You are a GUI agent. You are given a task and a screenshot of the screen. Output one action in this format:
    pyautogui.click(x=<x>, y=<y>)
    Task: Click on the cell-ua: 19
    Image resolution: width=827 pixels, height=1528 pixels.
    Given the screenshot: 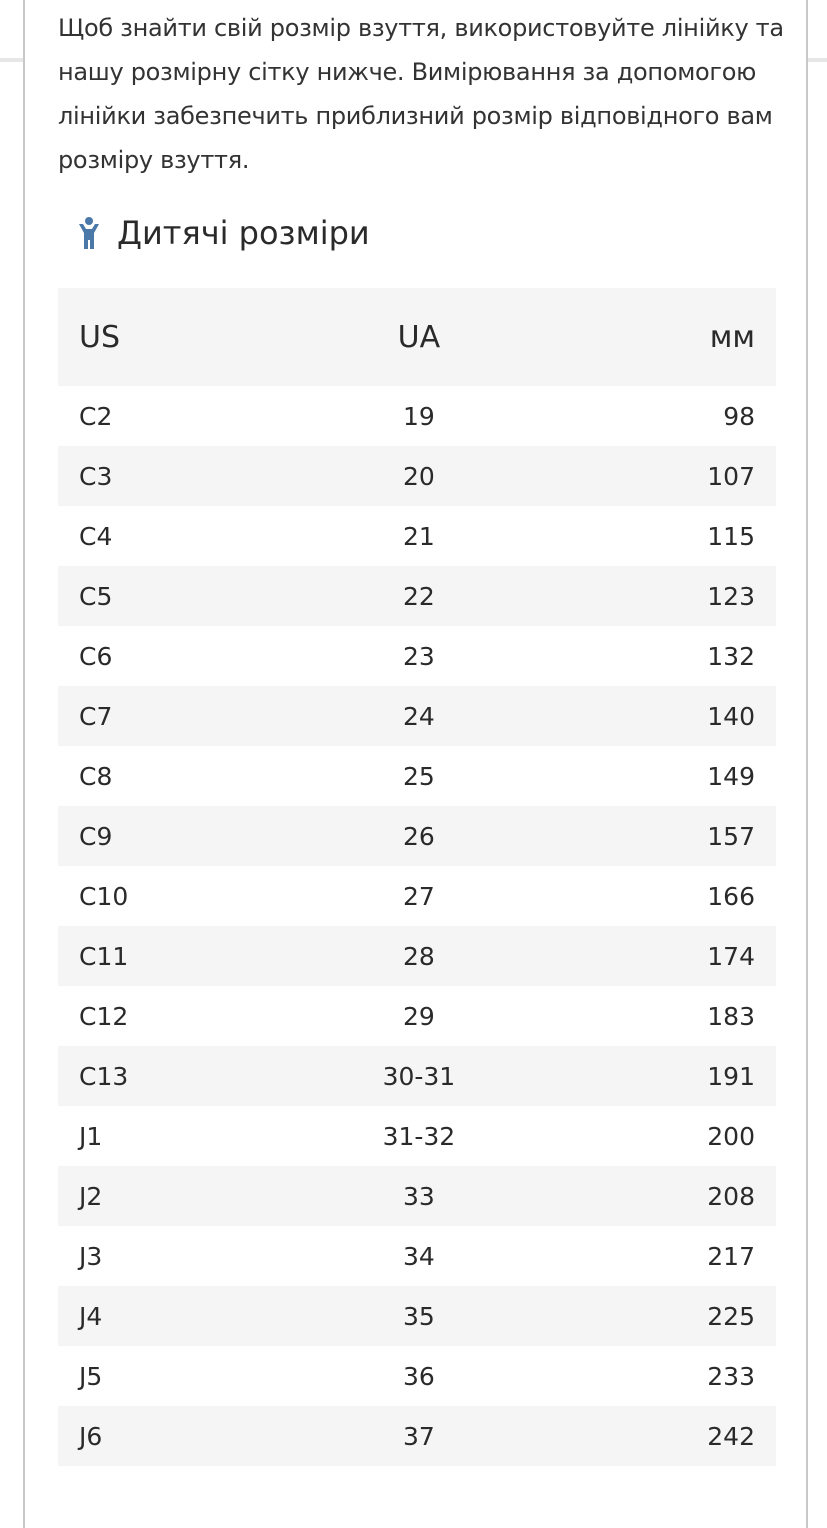 What is the action you would take?
    pyautogui.click(x=418, y=416)
    